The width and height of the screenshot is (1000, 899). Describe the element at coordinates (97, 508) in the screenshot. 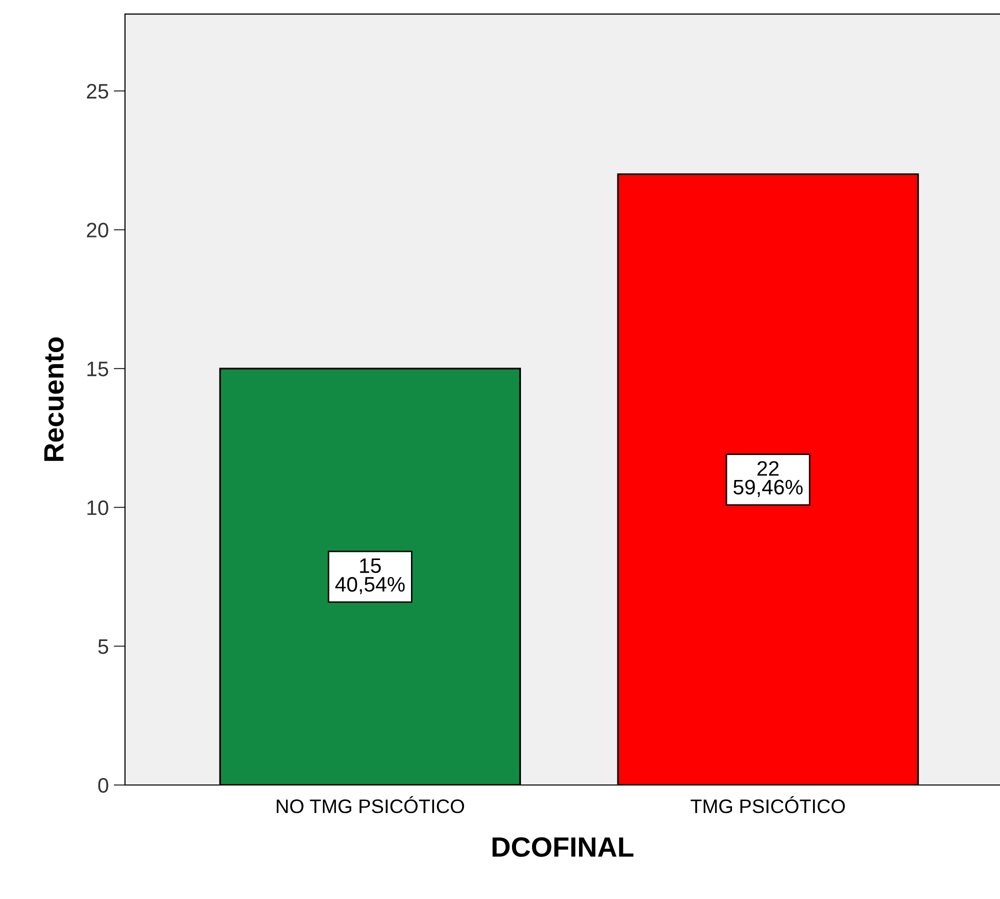

I see `y-tick-label: 10` at that location.